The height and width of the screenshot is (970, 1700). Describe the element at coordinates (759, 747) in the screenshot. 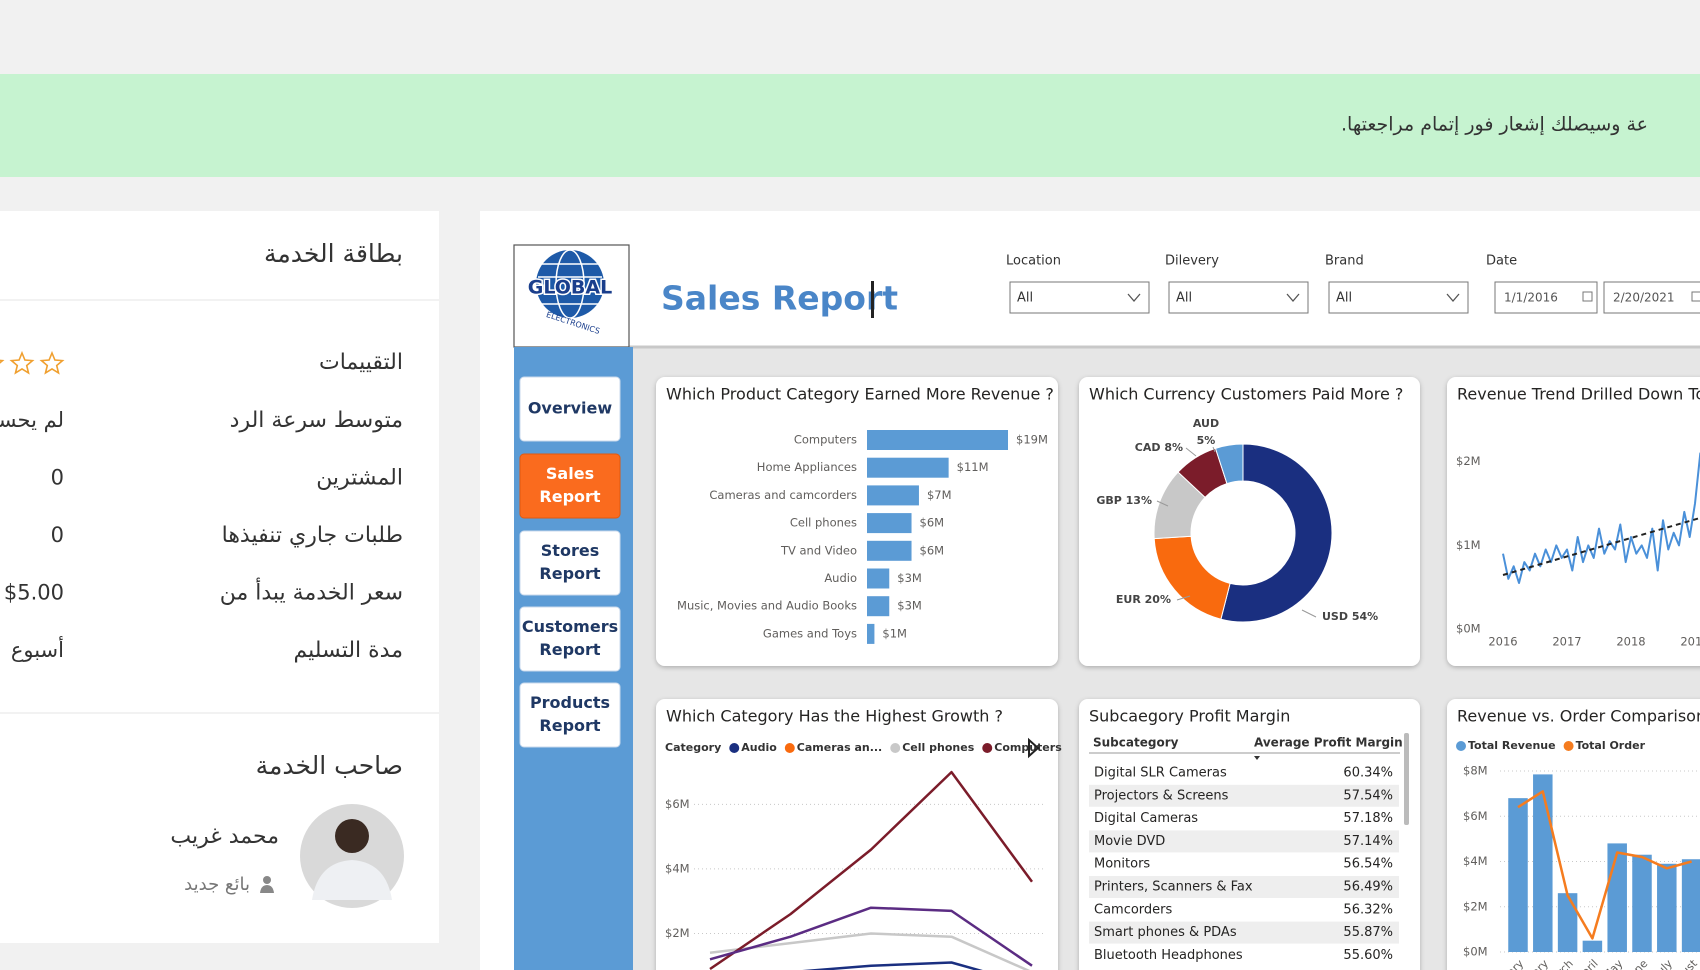

I see `legend-label: Audio` at that location.